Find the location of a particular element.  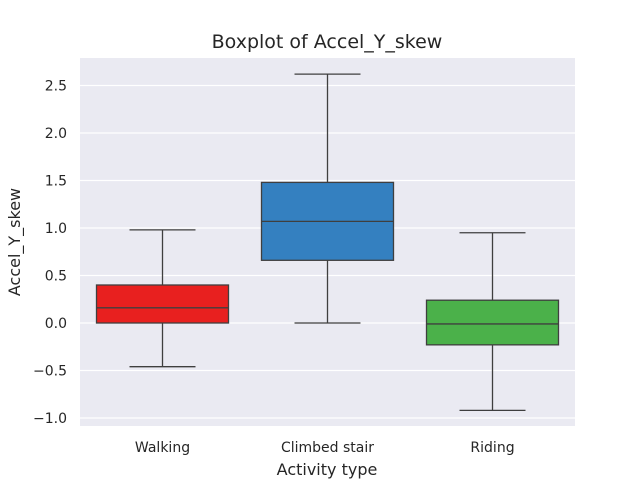

x-tick-label: Climbed stair is located at coordinates (327, 448).